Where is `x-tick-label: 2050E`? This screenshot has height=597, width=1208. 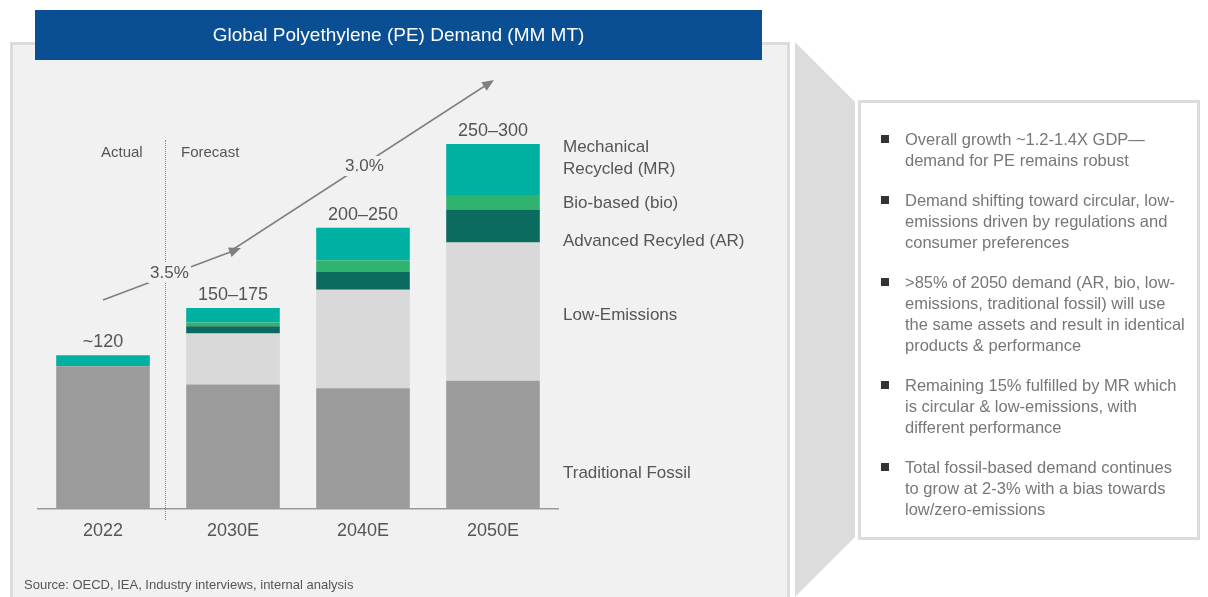
x-tick-label: 2050E is located at coordinates (493, 530).